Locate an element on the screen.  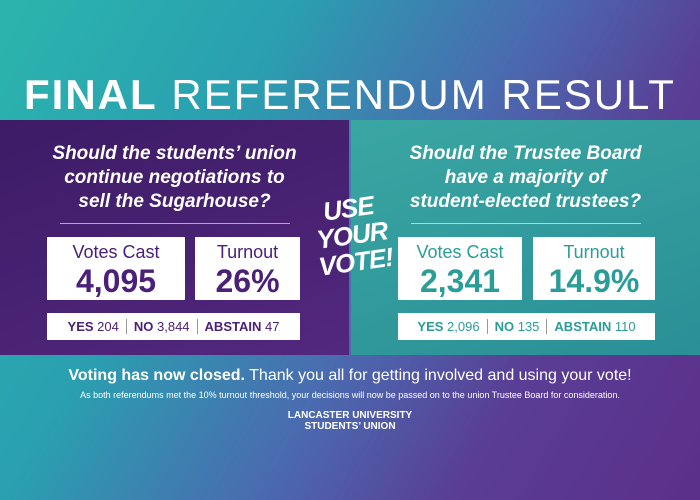
headline-bold: Voting has now closed. is located at coordinates (156, 375).